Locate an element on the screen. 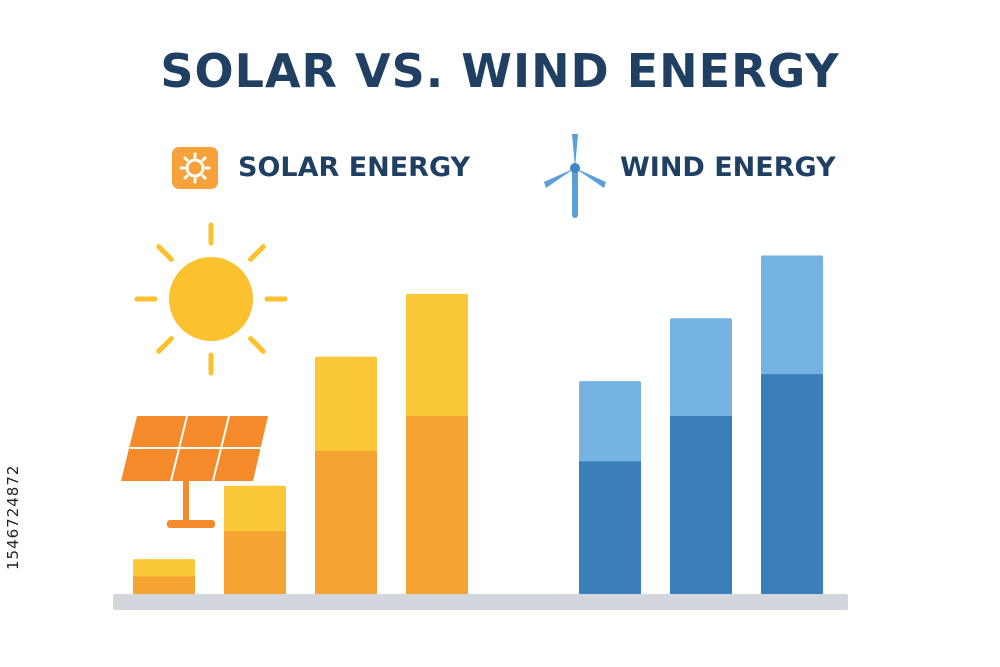 This screenshot has height=667, width=1000. side-id-text: 1546724872 is located at coordinates (13, 517).